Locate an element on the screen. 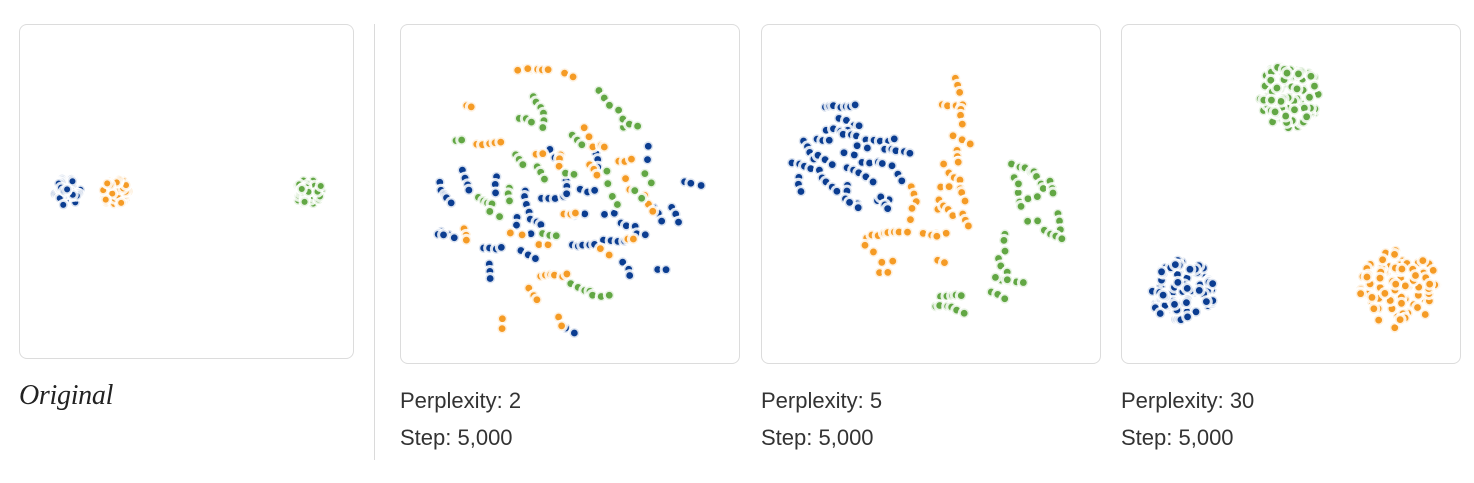  step-label-2: Step: 5,000 is located at coordinates (456, 437).